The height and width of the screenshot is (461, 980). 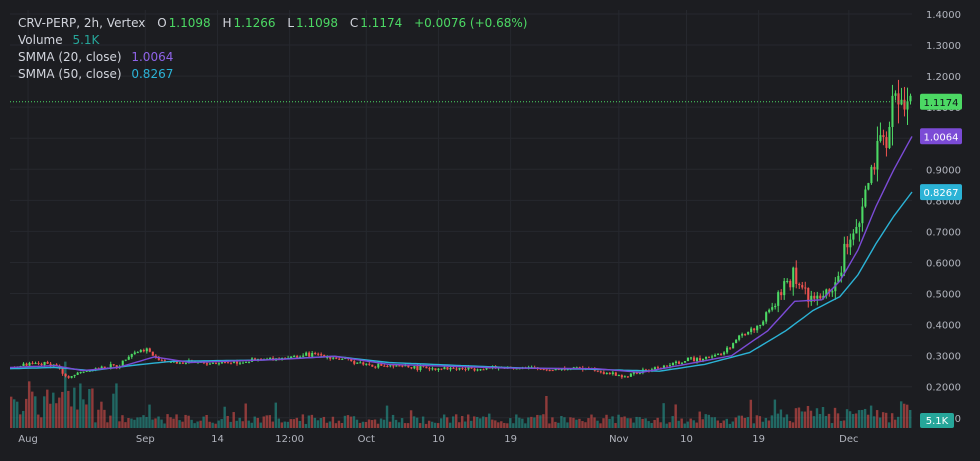 What do you see at coordinates (82, 23) in the screenshot?
I see `symbol-label: CRV-PERP, 2h, Vertex` at bounding box center [82, 23].